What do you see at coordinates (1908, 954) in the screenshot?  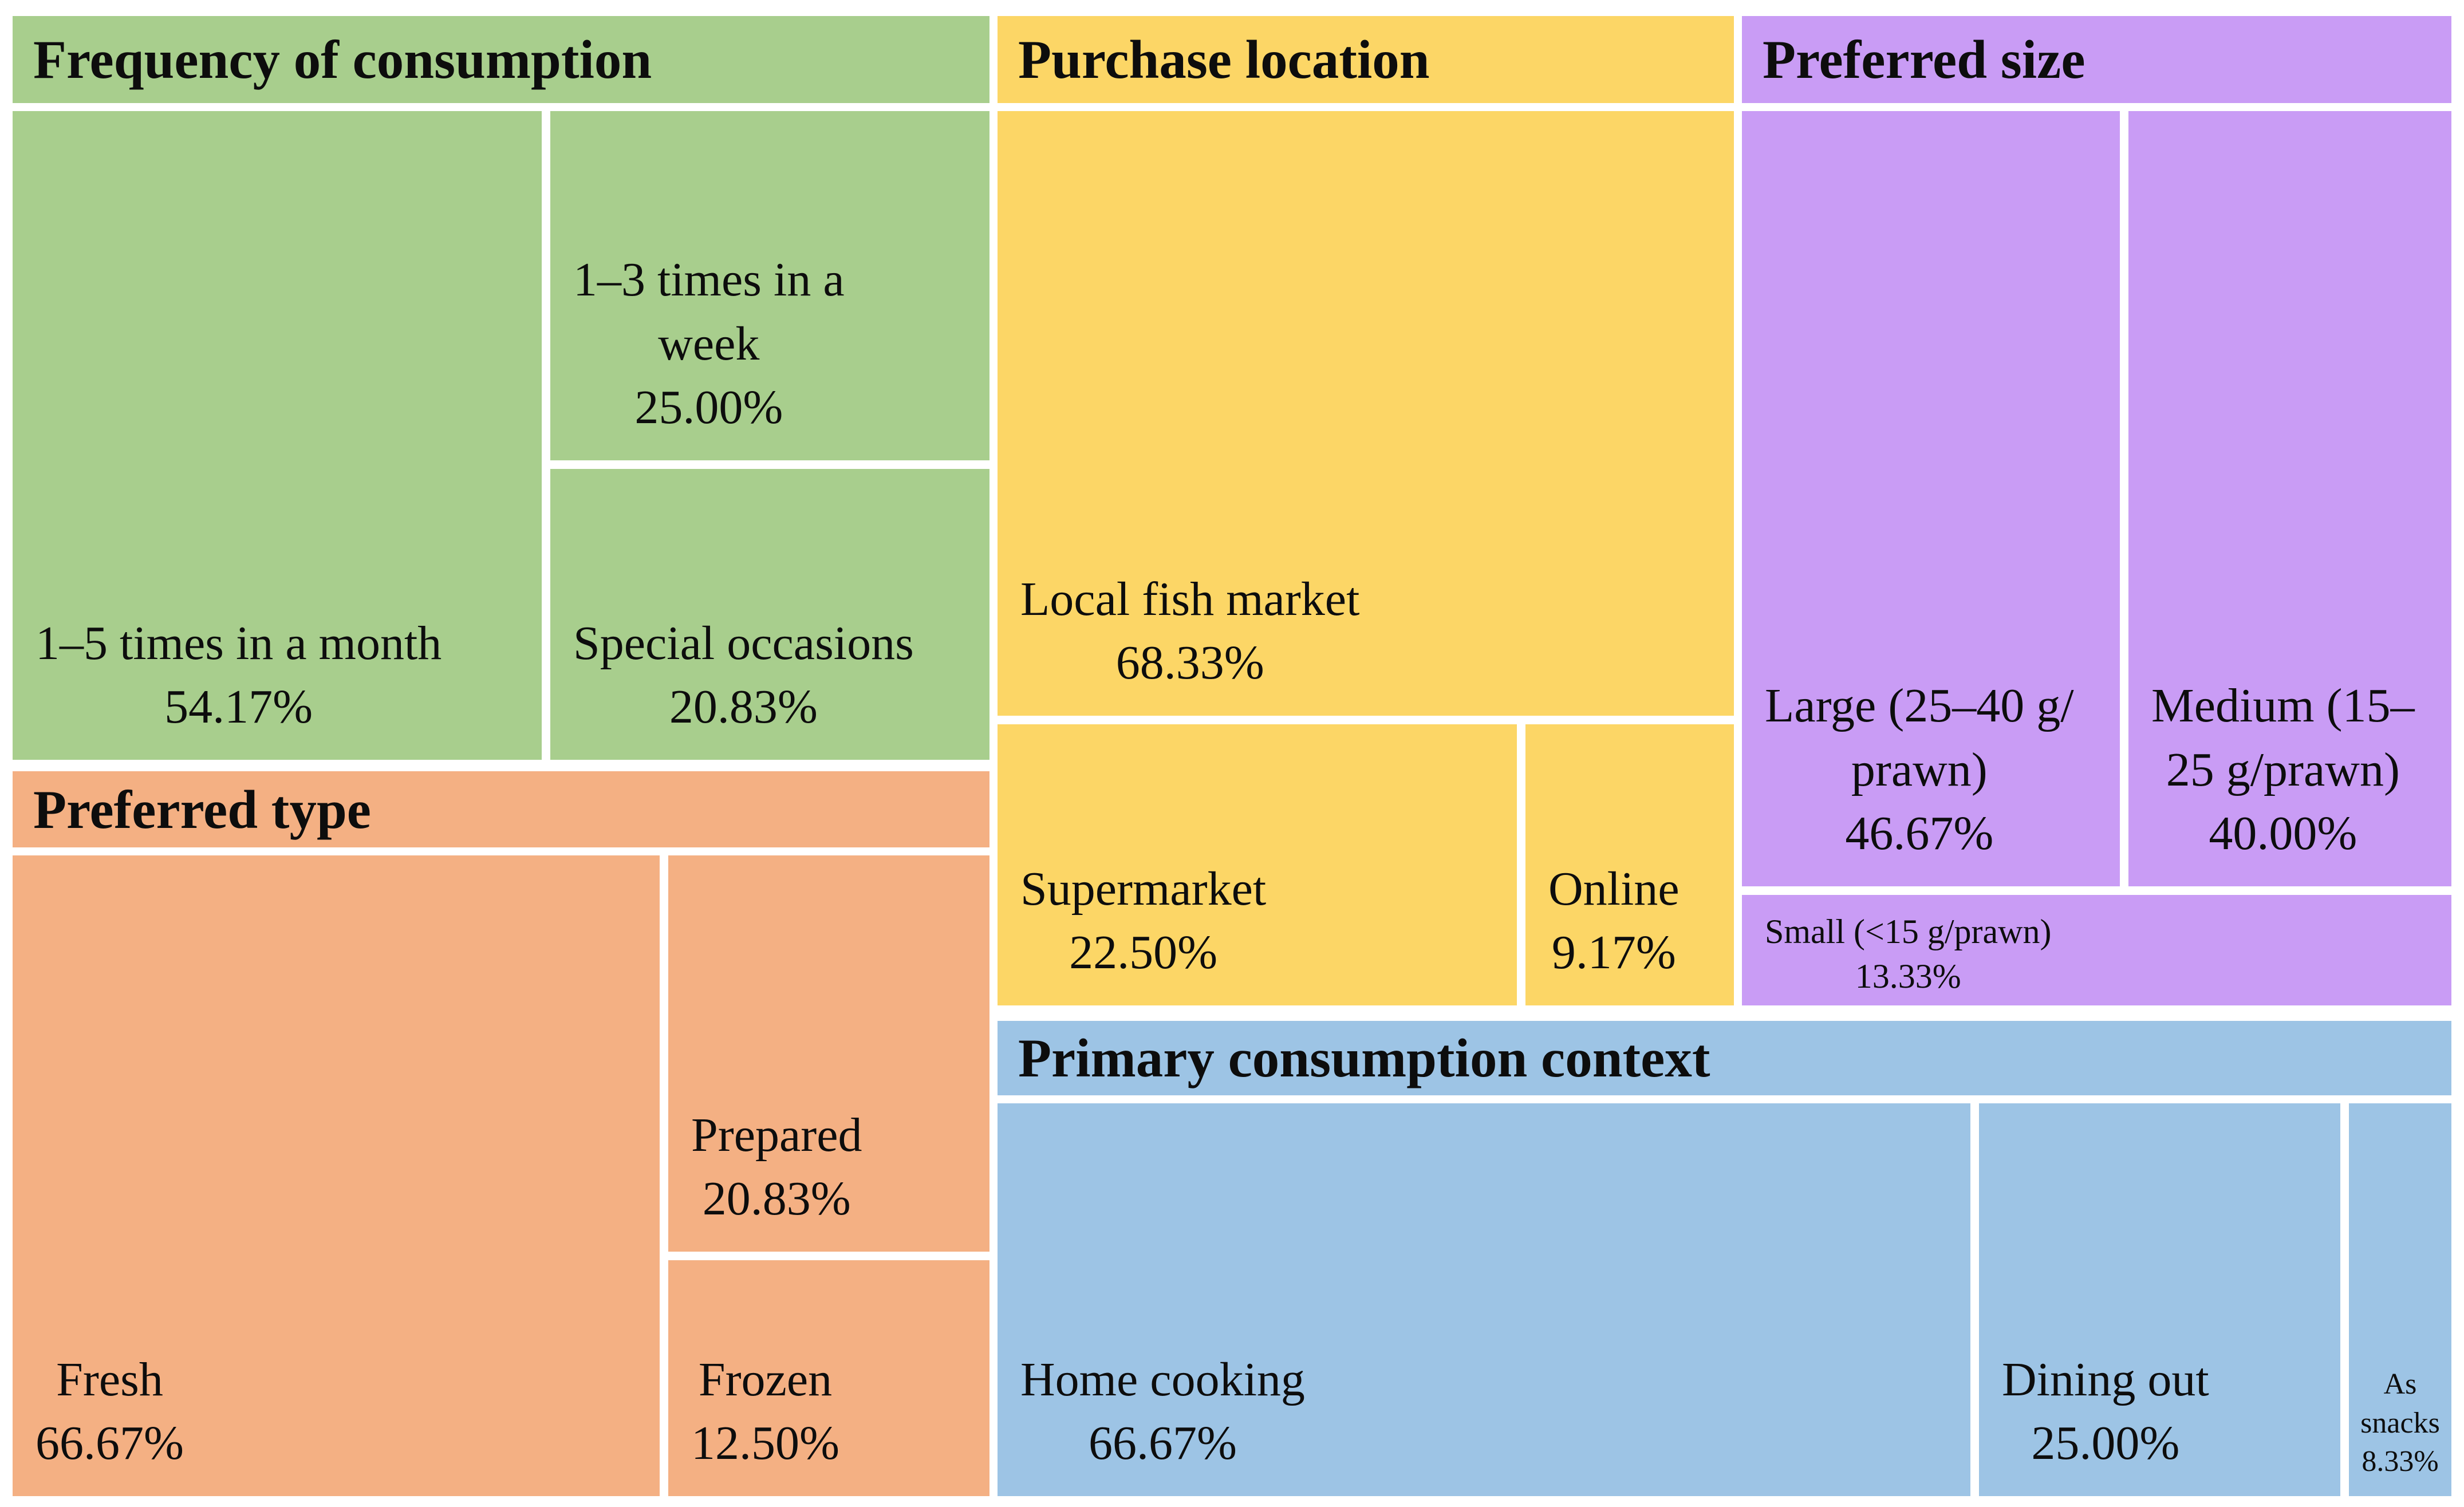 I see `tile-label: Small (<15 g/prawn) 13.33%` at bounding box center [1908, 954].